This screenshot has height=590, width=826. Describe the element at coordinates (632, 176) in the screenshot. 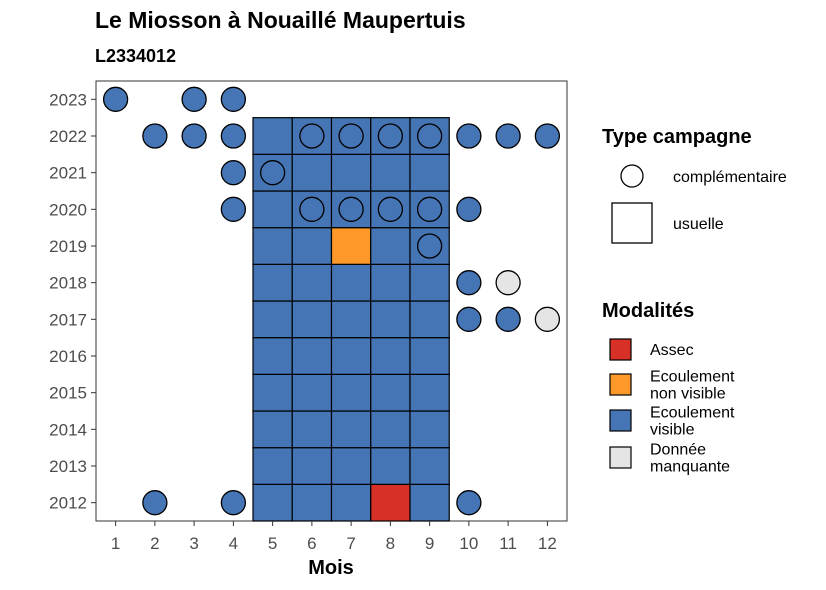

I see `legend-circle-key` at that location.